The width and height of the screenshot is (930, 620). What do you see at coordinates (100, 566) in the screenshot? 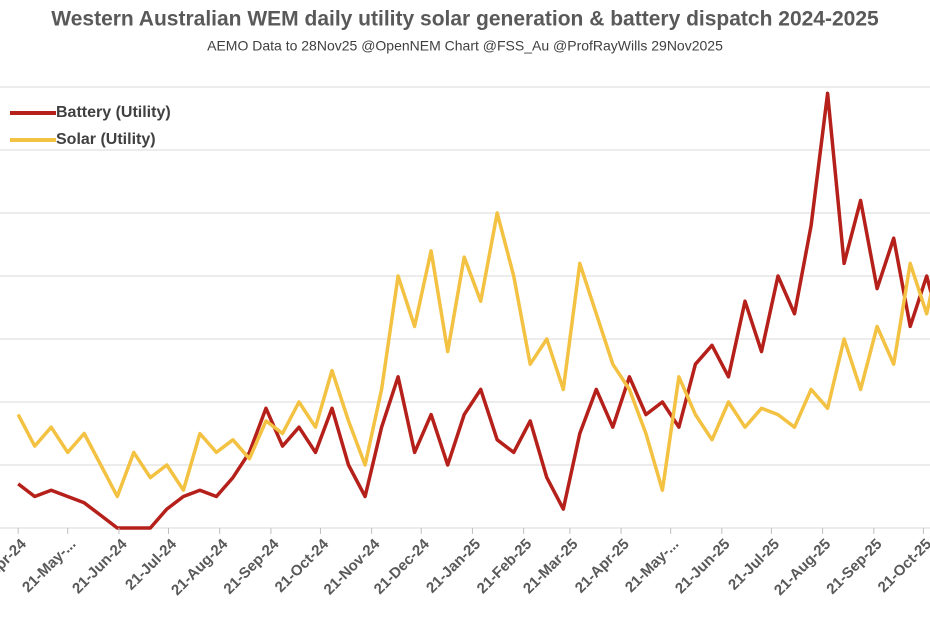
I see `x-tick-label: 21-Jun-24` at bounding box center [100, 566].